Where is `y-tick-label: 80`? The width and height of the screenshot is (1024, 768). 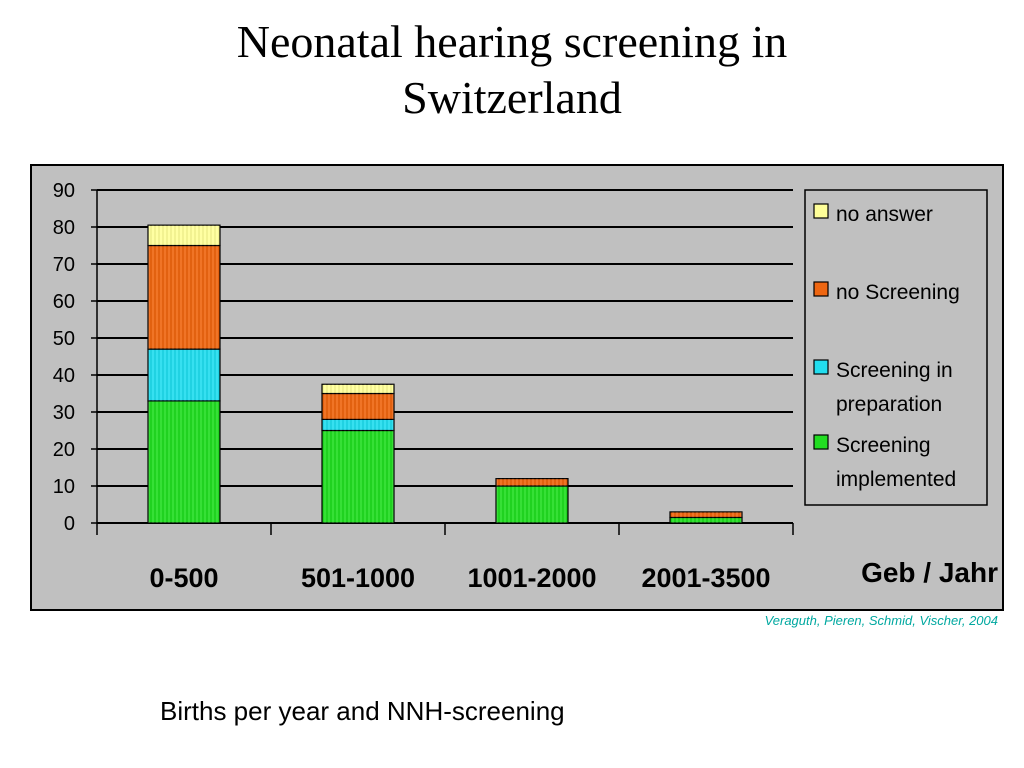 y-tick-label: 80 is located at coordinates (64, 228).